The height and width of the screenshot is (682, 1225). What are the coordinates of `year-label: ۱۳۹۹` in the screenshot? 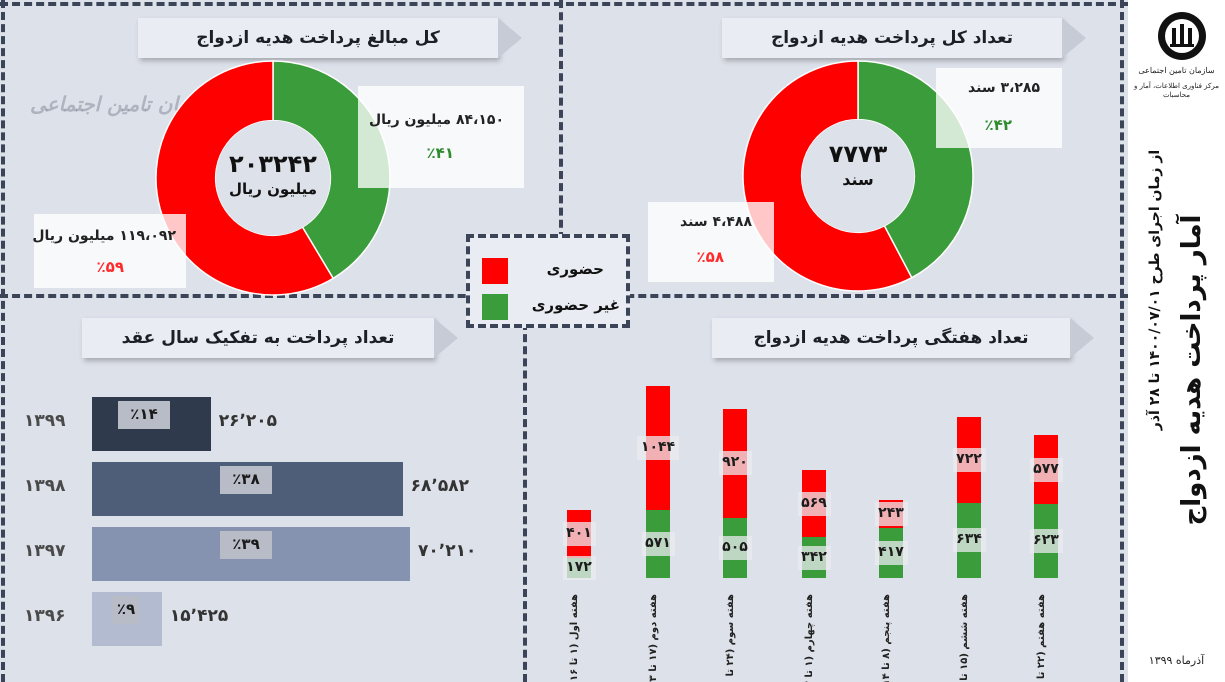 It's located at (45, 421).